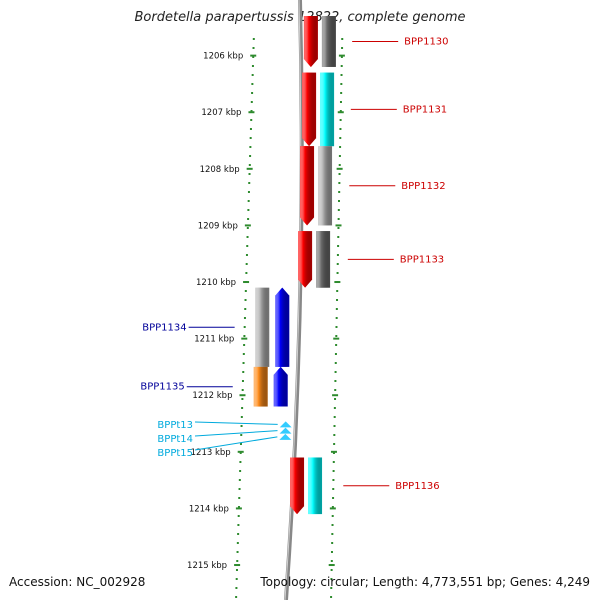 The width and height of the screenshot is (600, 600). I want to click on gene-label: BPP1131, so click(425, 109).